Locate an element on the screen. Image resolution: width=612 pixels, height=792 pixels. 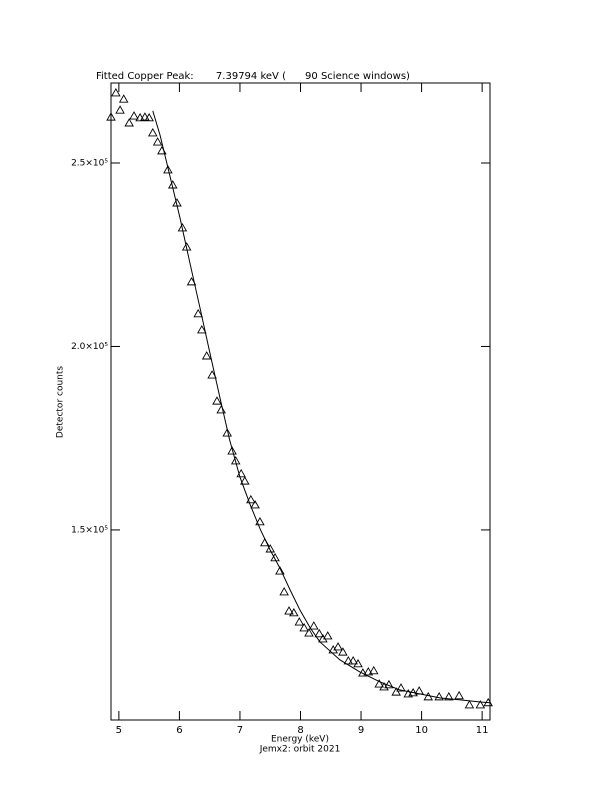
x-tick-label: 9 is located at coordinates (361, 730).